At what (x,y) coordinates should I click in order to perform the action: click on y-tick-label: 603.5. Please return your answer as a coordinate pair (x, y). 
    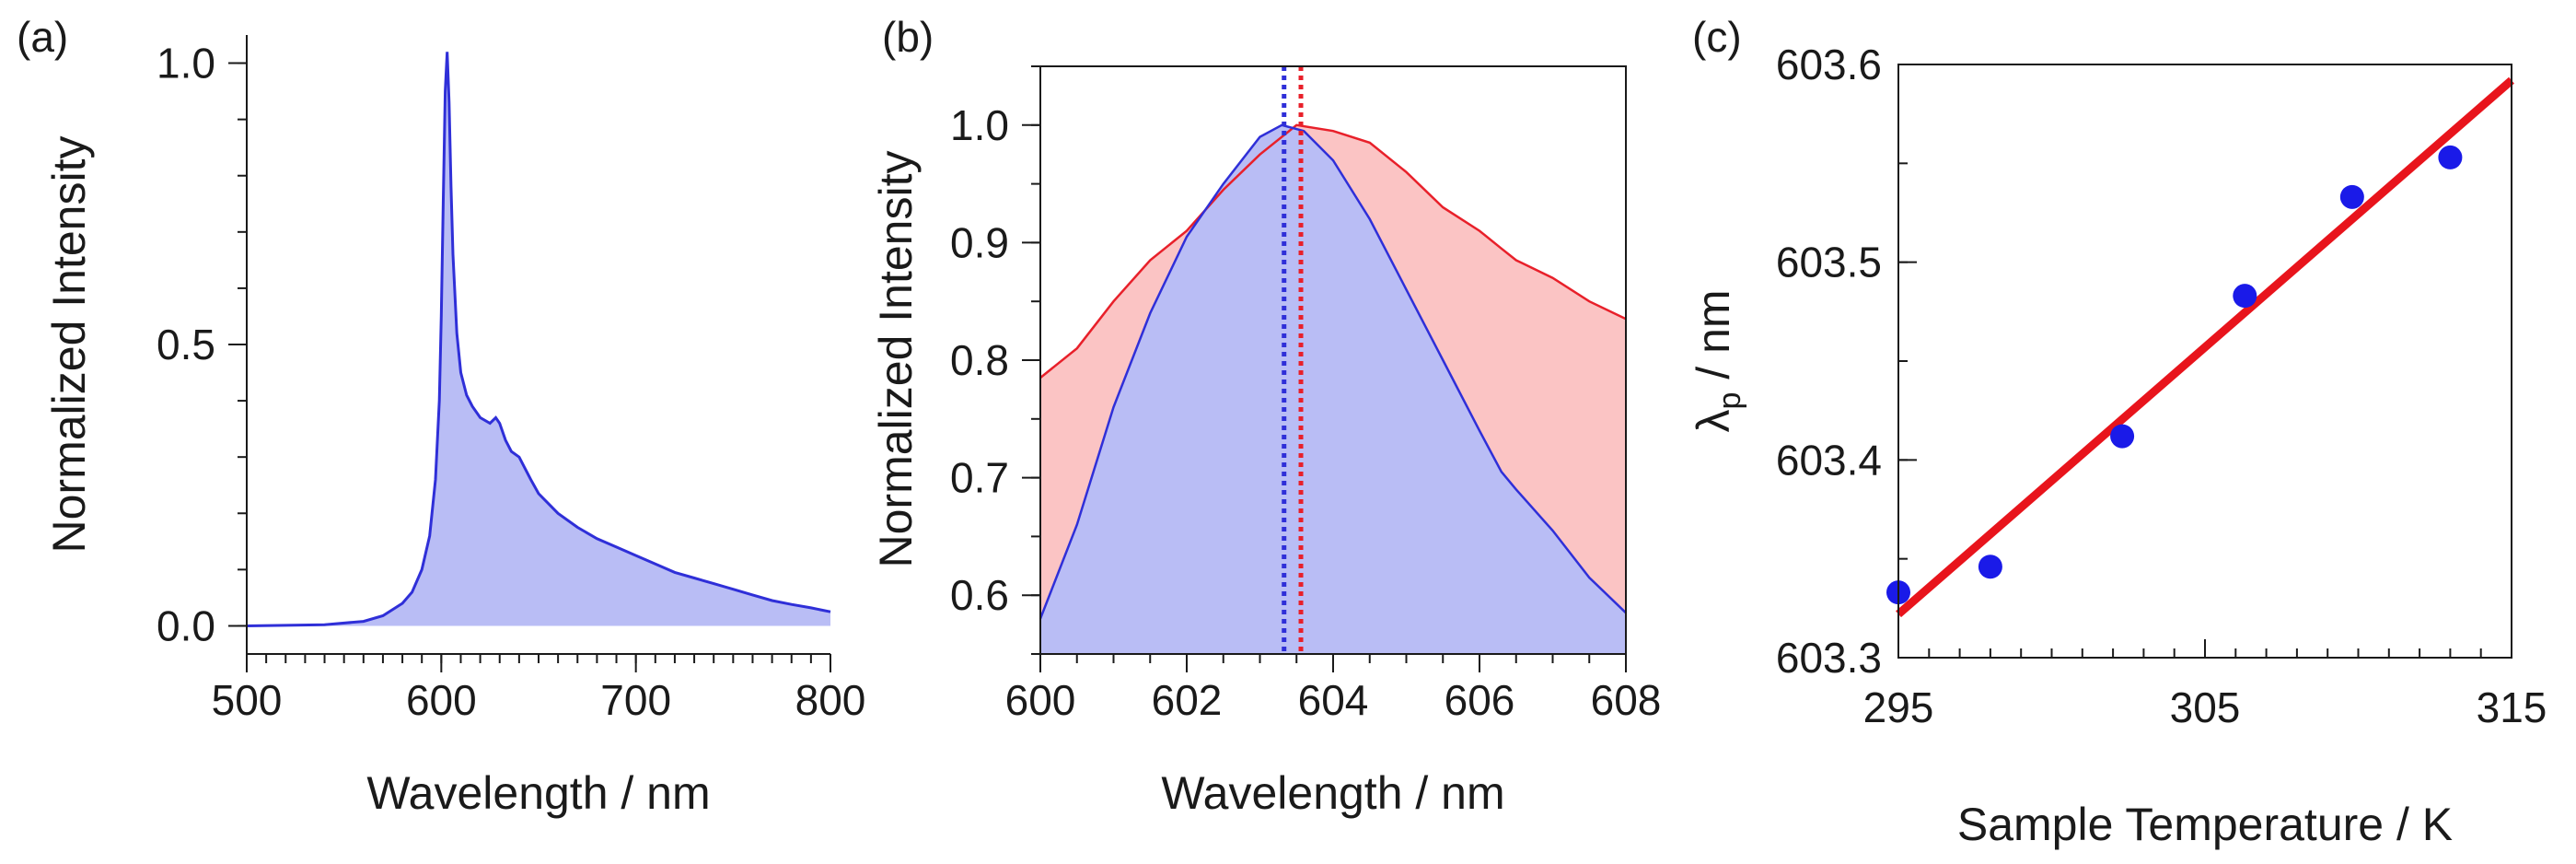
    Looking at the image, I should click on (1829, 262).